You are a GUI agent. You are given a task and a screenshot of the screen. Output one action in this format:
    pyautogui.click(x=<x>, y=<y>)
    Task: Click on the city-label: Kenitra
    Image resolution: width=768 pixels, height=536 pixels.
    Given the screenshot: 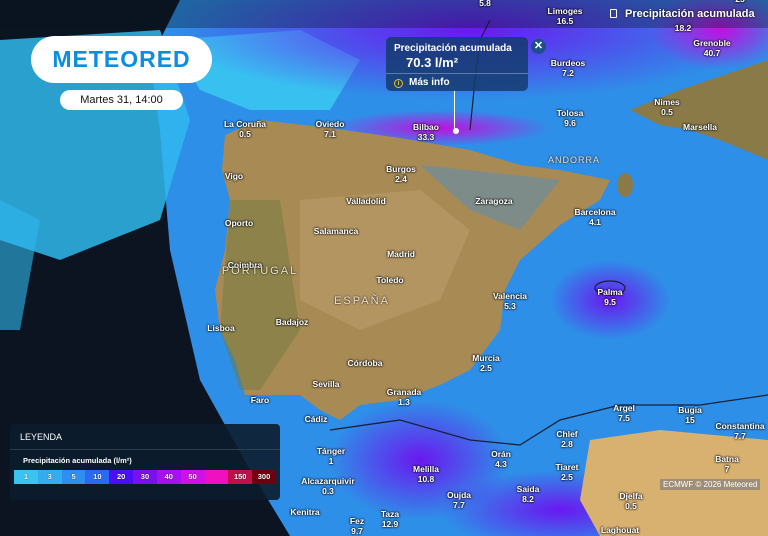 What is the action you would take?
    pyautogui.click(x=305, y=512)
    